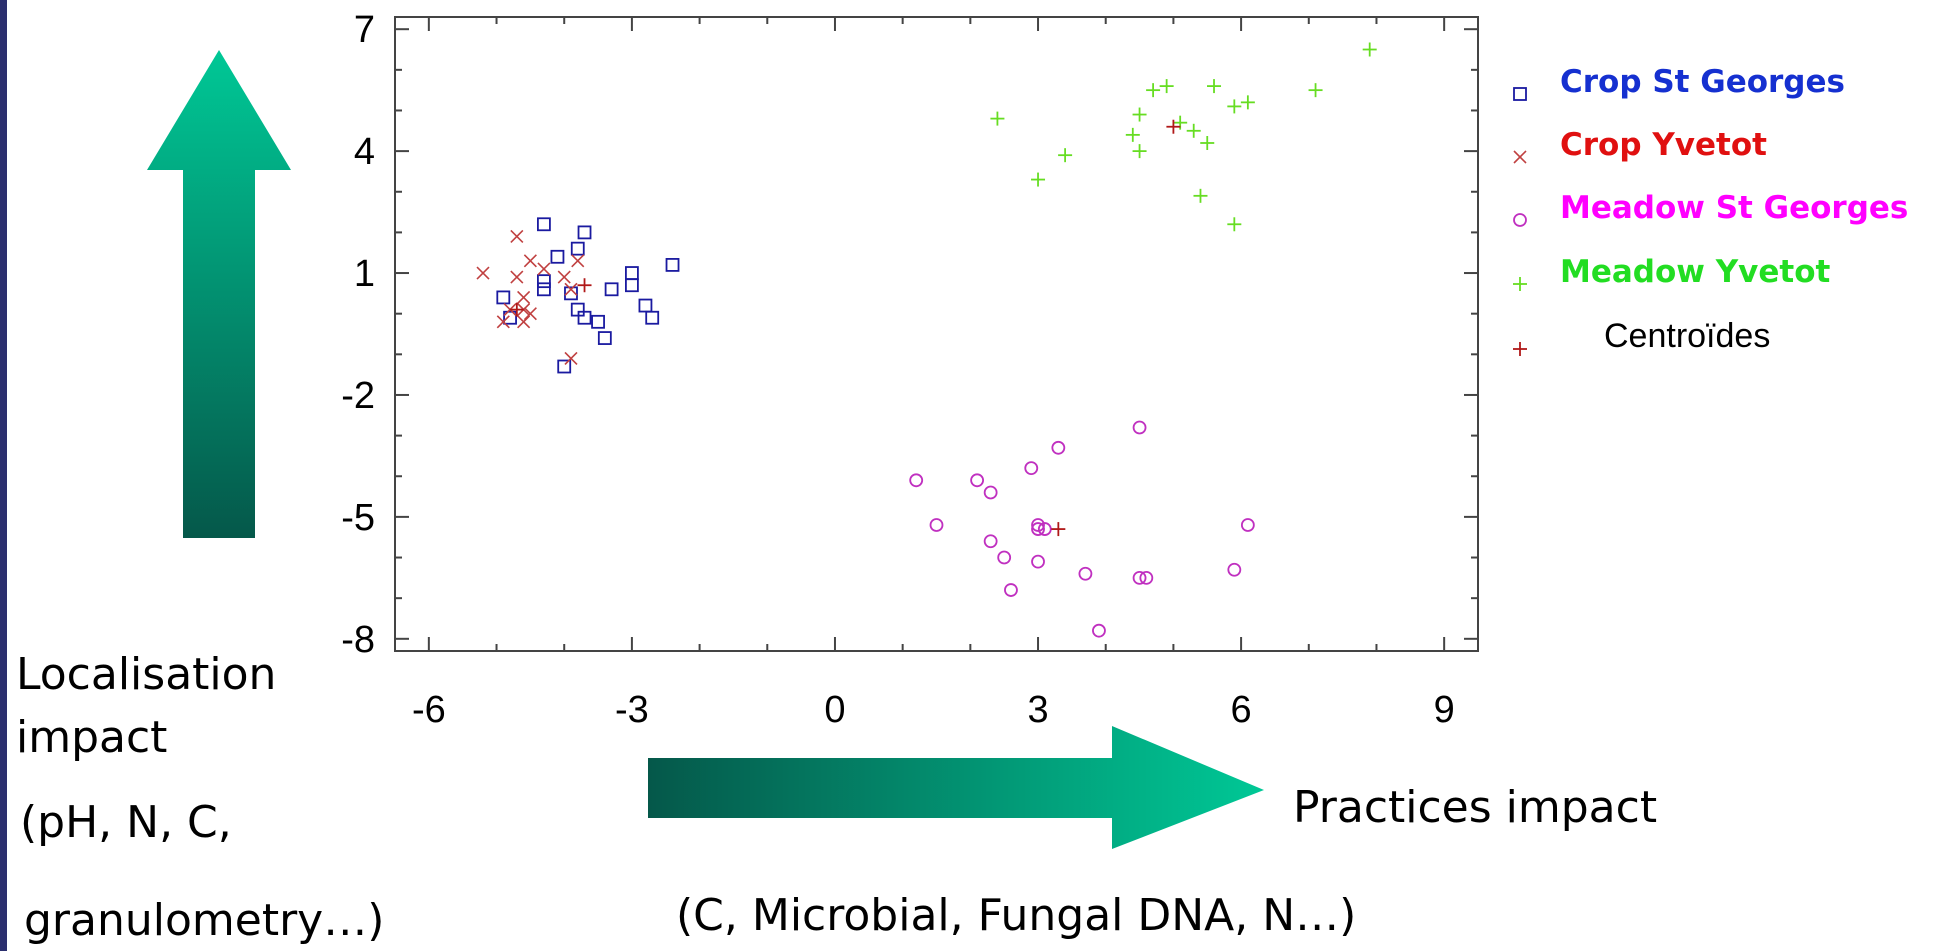 This screenshot has width=1944, height=951. Describe the element at coordinates (429, 710) in the screenshot. I see `x-tick-label: -6` at that location.